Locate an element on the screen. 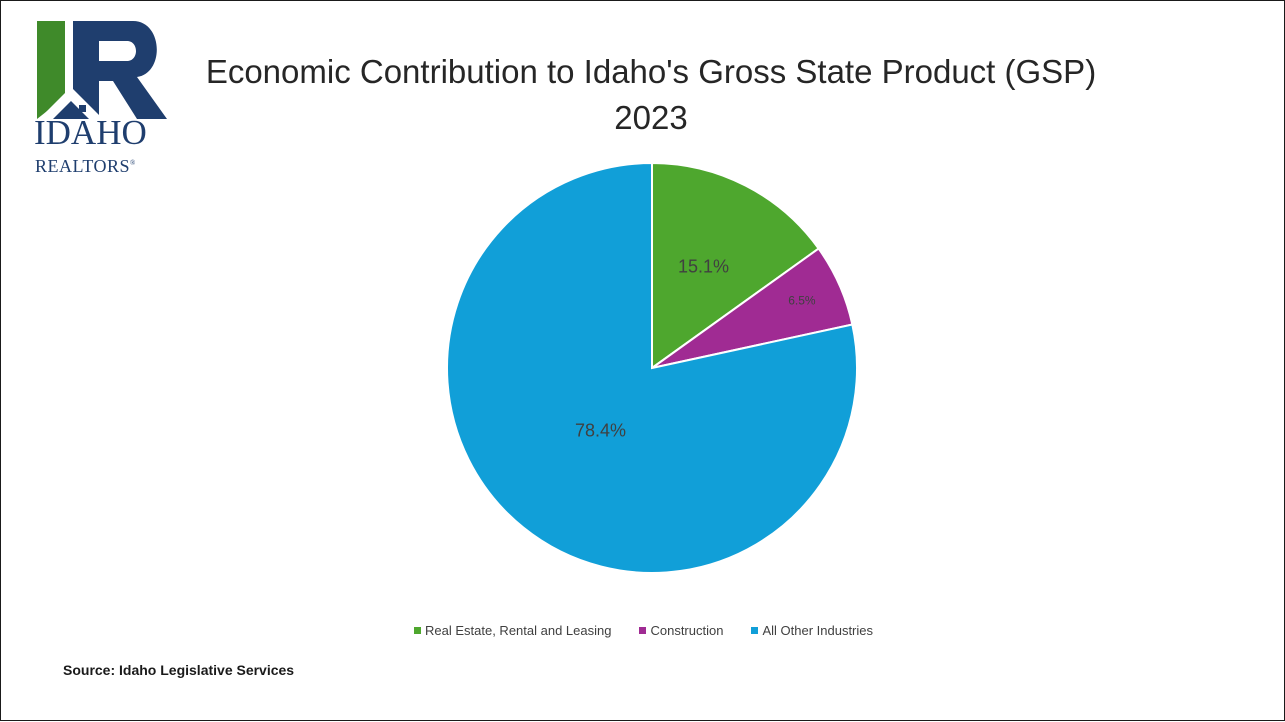 Image resolution: width=1285 pixels, height=722 pixels. legend-item-3: All Other Industries is located at coordinates (812, 630).